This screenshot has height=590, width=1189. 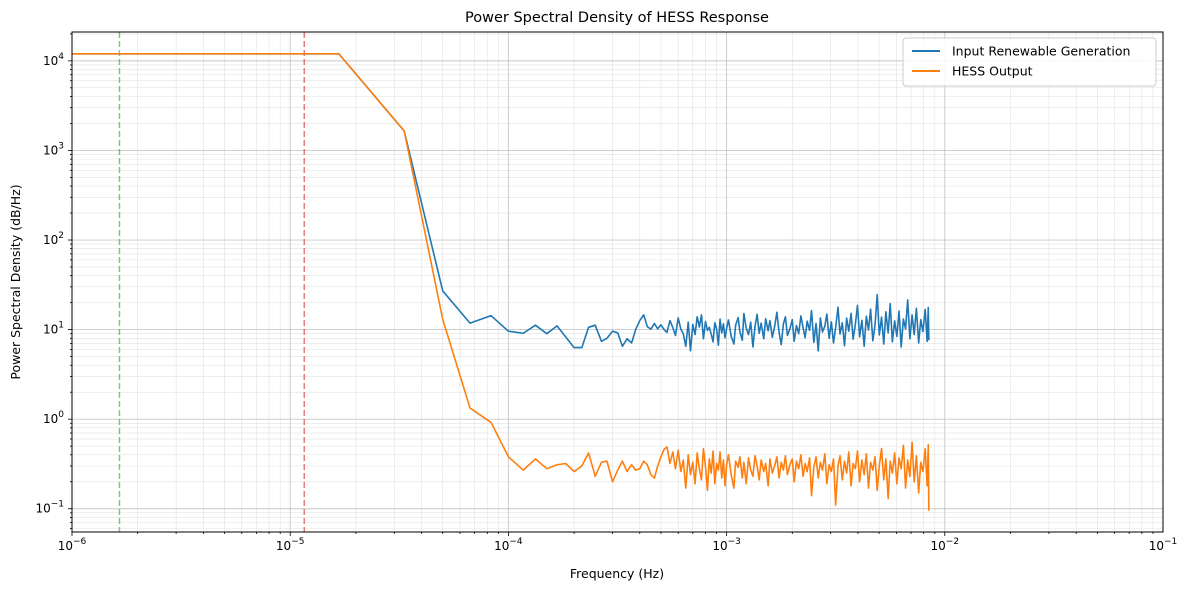 I want to click on legend: Input Renewable Generation HESS Output, so click(x=1029, y=62).